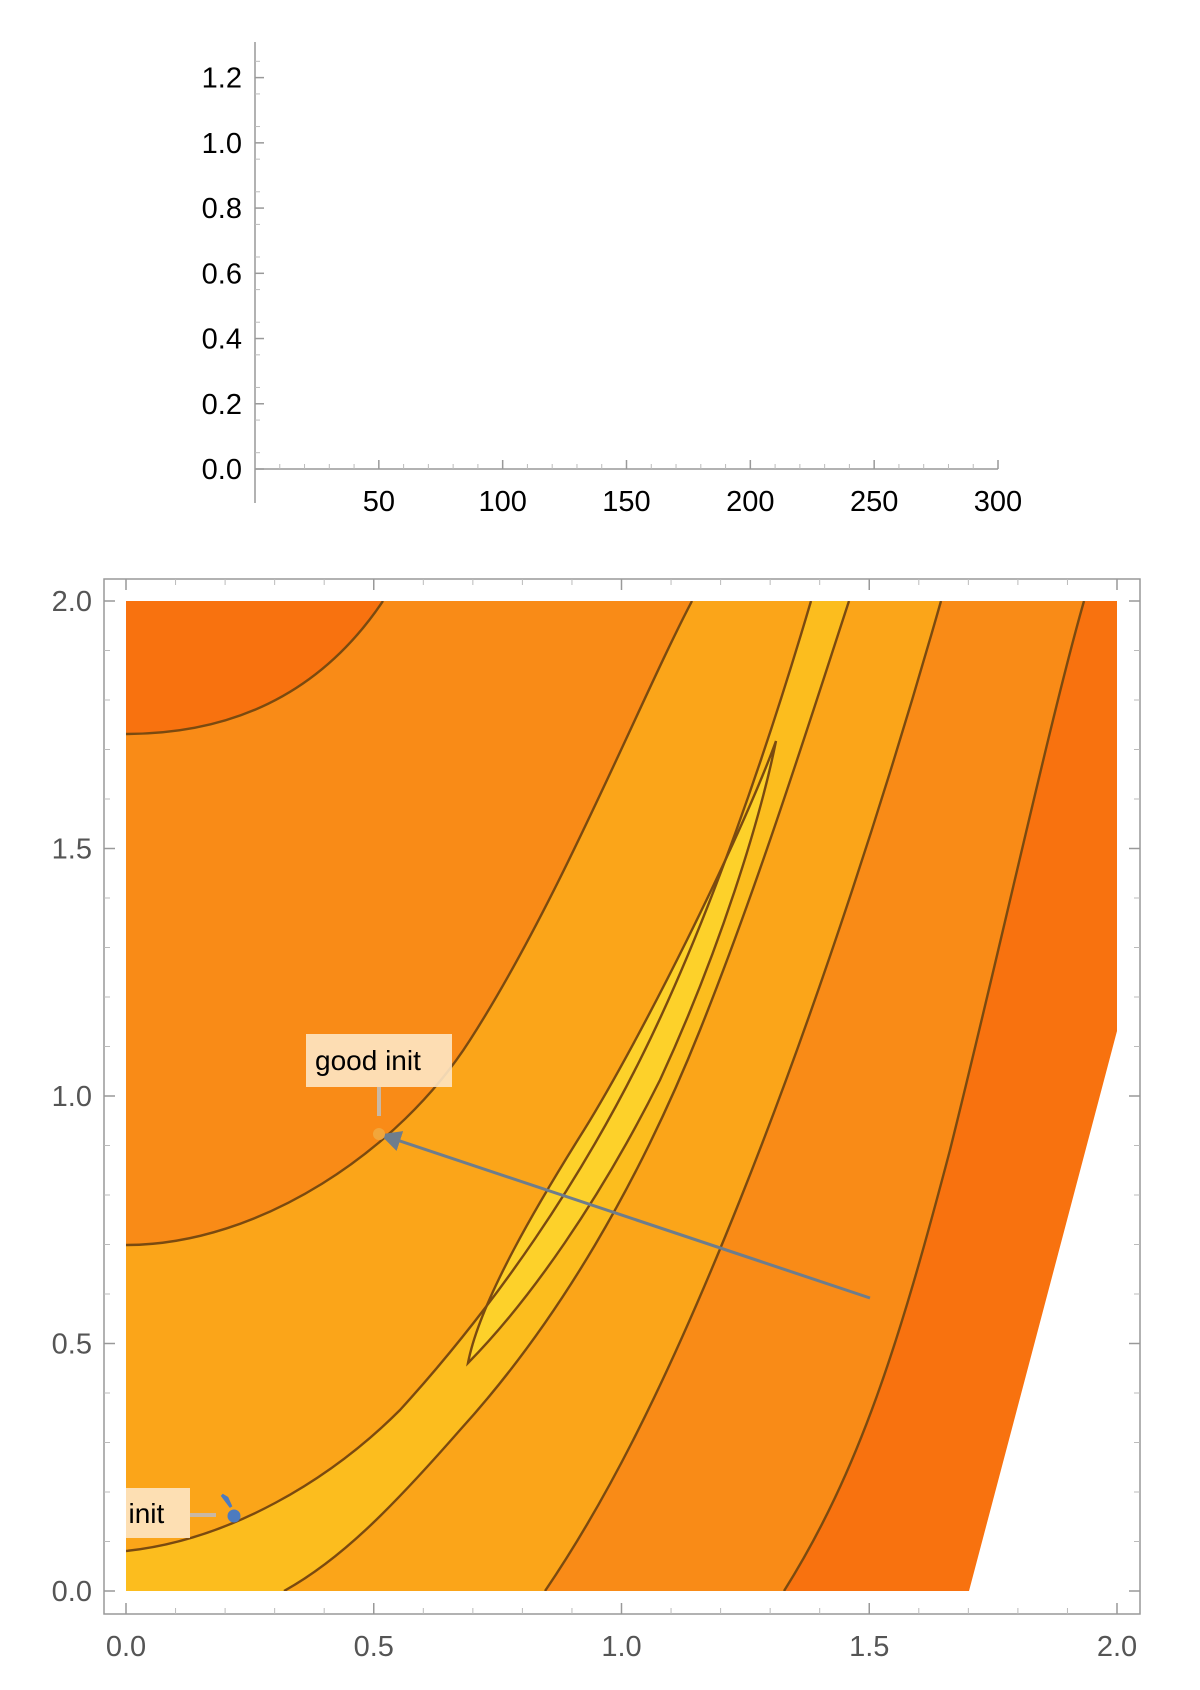 The image size is (1200, 1690). What do you see at coordinates (998, 502) in the screenshot?
I see `top-x-tick-label: 300` at bounding box center [998, 502].